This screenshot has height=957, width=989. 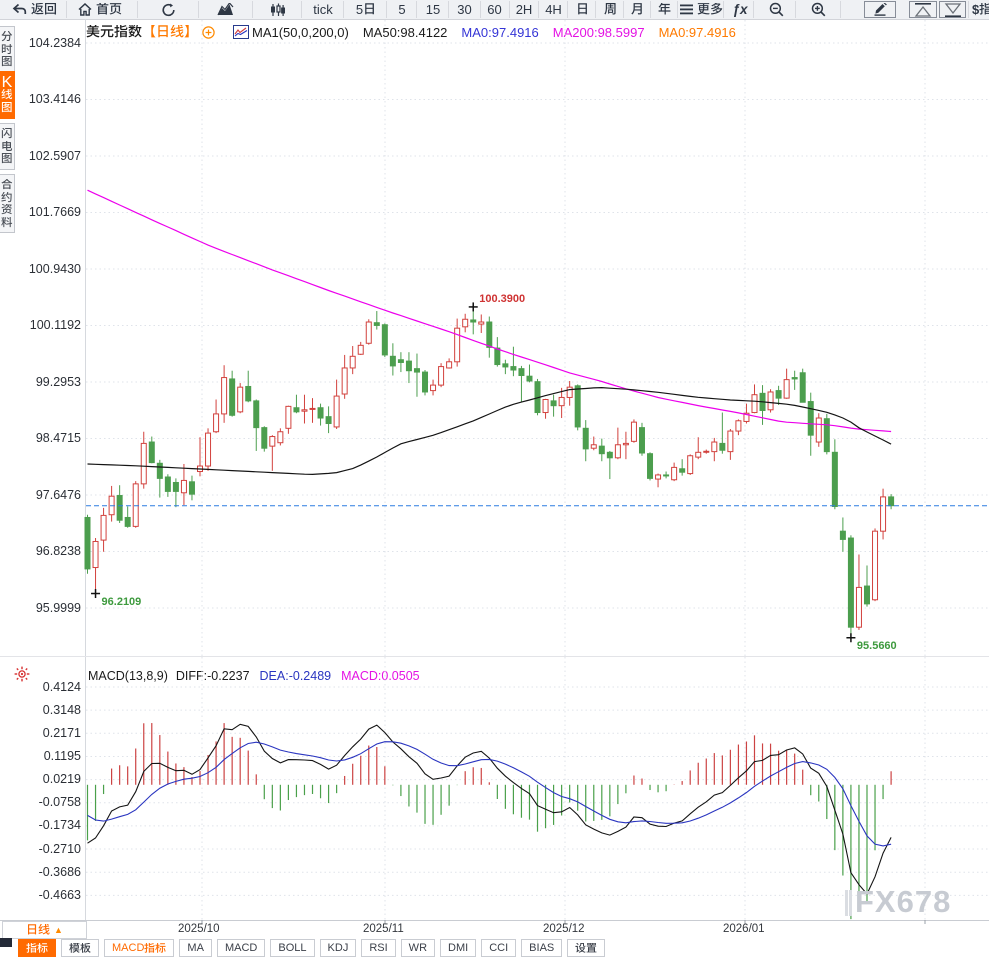 What do you see at coordinates (22, 674) in the screenshot?
I see `indicator-settings-icon` at bounding box center [22, 674].